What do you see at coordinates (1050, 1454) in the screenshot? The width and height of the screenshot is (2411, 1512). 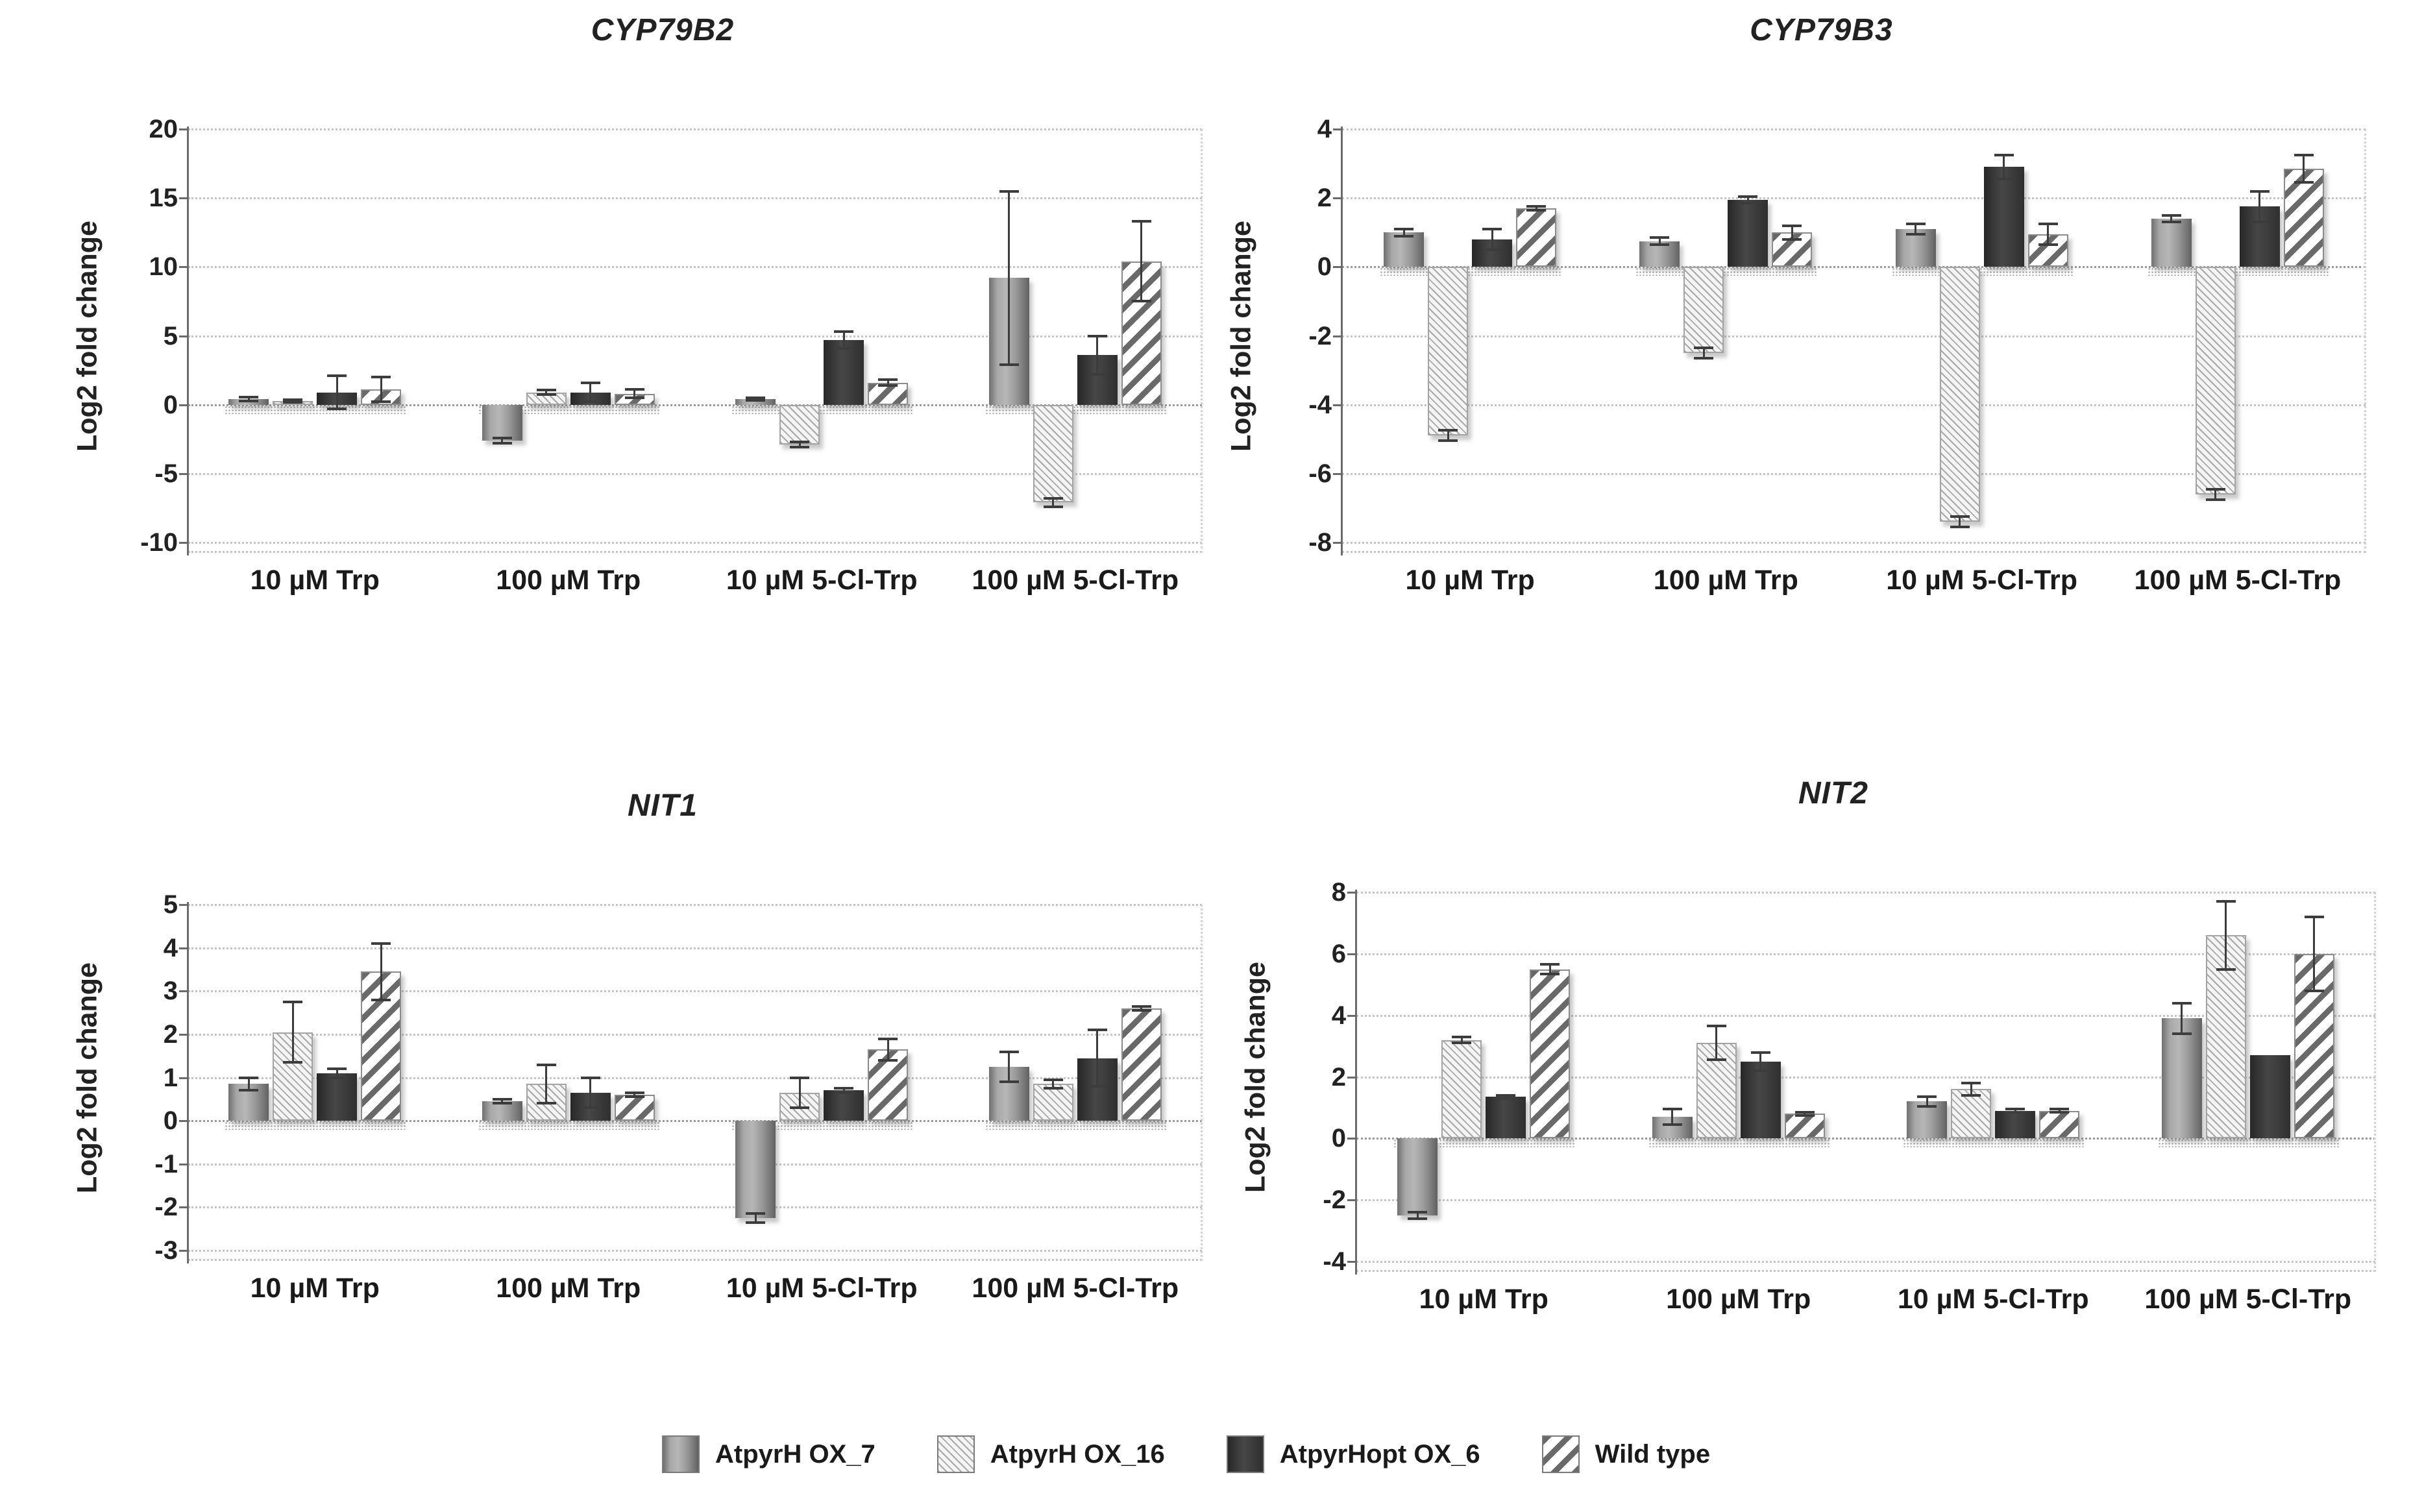 I see `legend-item-ox16: AtpyrH OX_16` at bounding box center [1050, 1454].